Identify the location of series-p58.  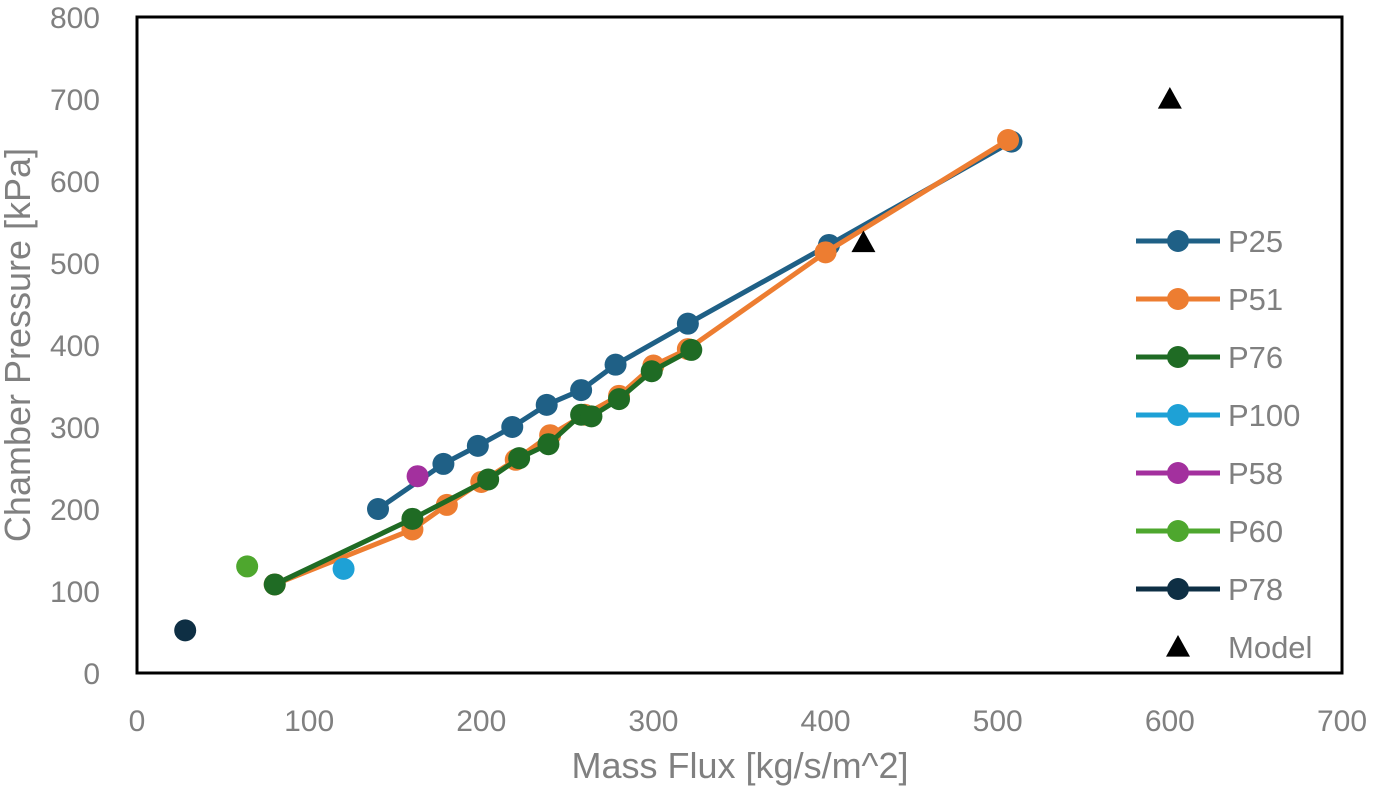
(417, 476).